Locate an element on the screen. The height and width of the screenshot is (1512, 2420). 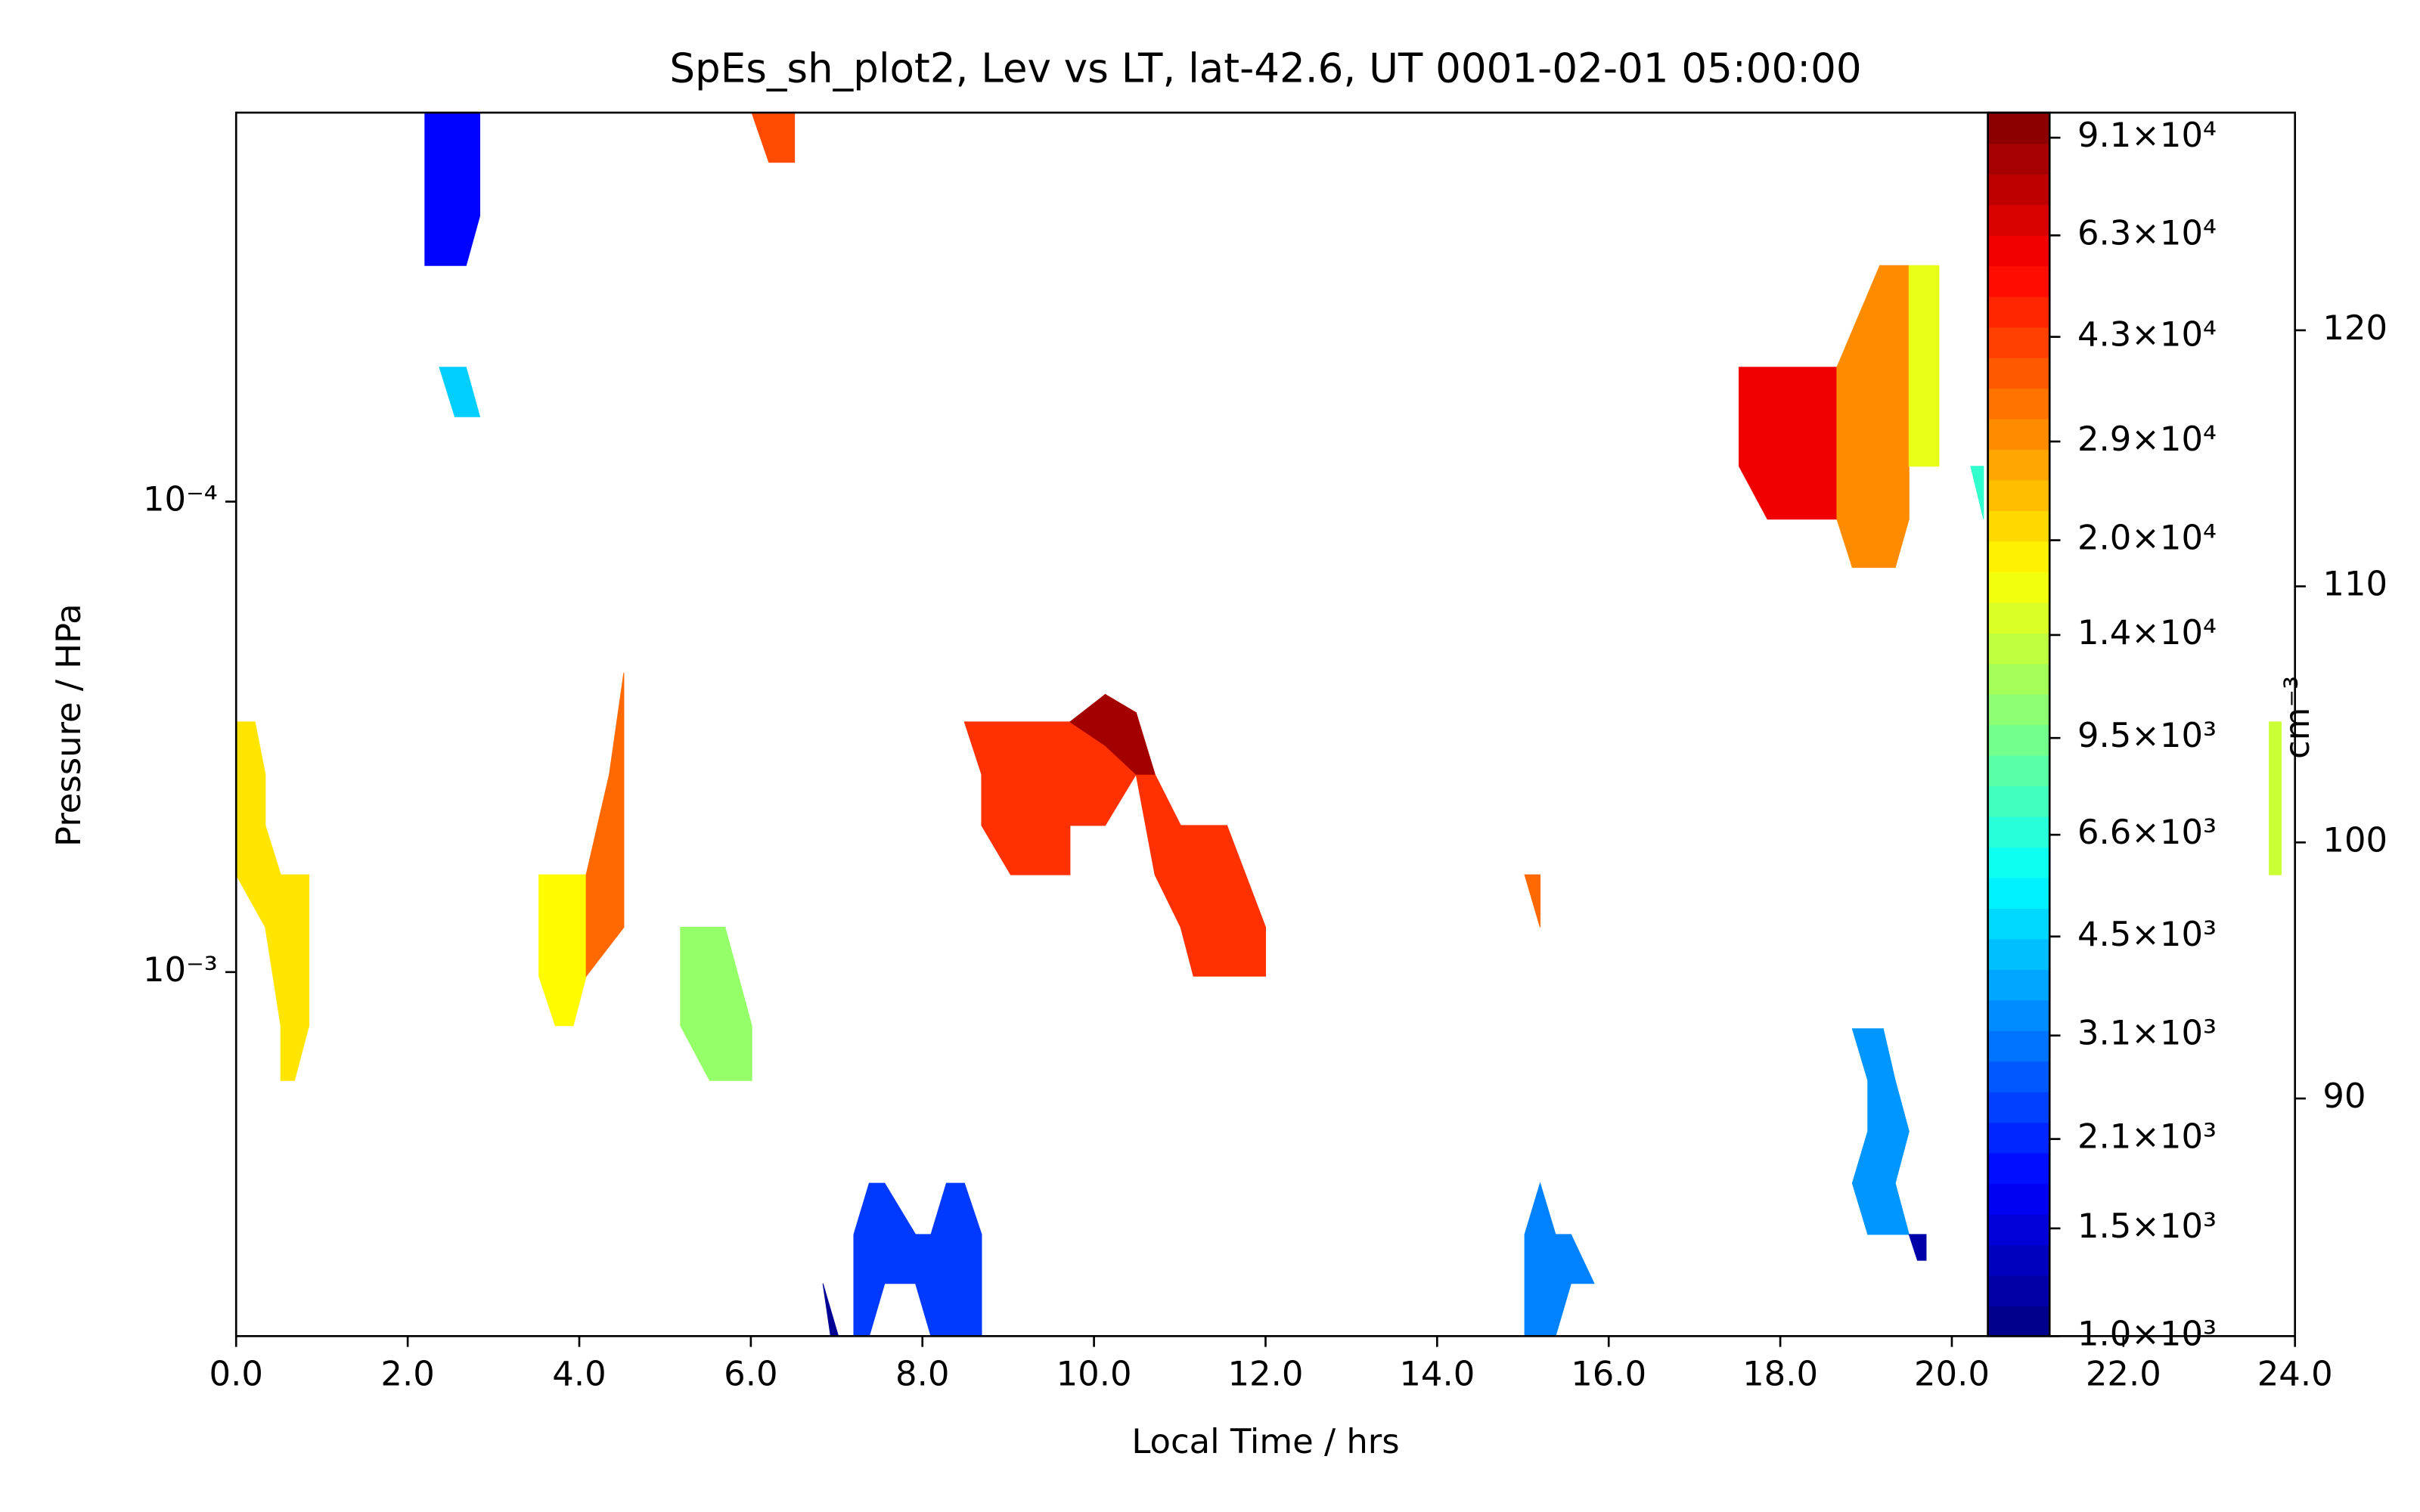
x-tick-label: 6.0 is located at coordinates (750, 1373).